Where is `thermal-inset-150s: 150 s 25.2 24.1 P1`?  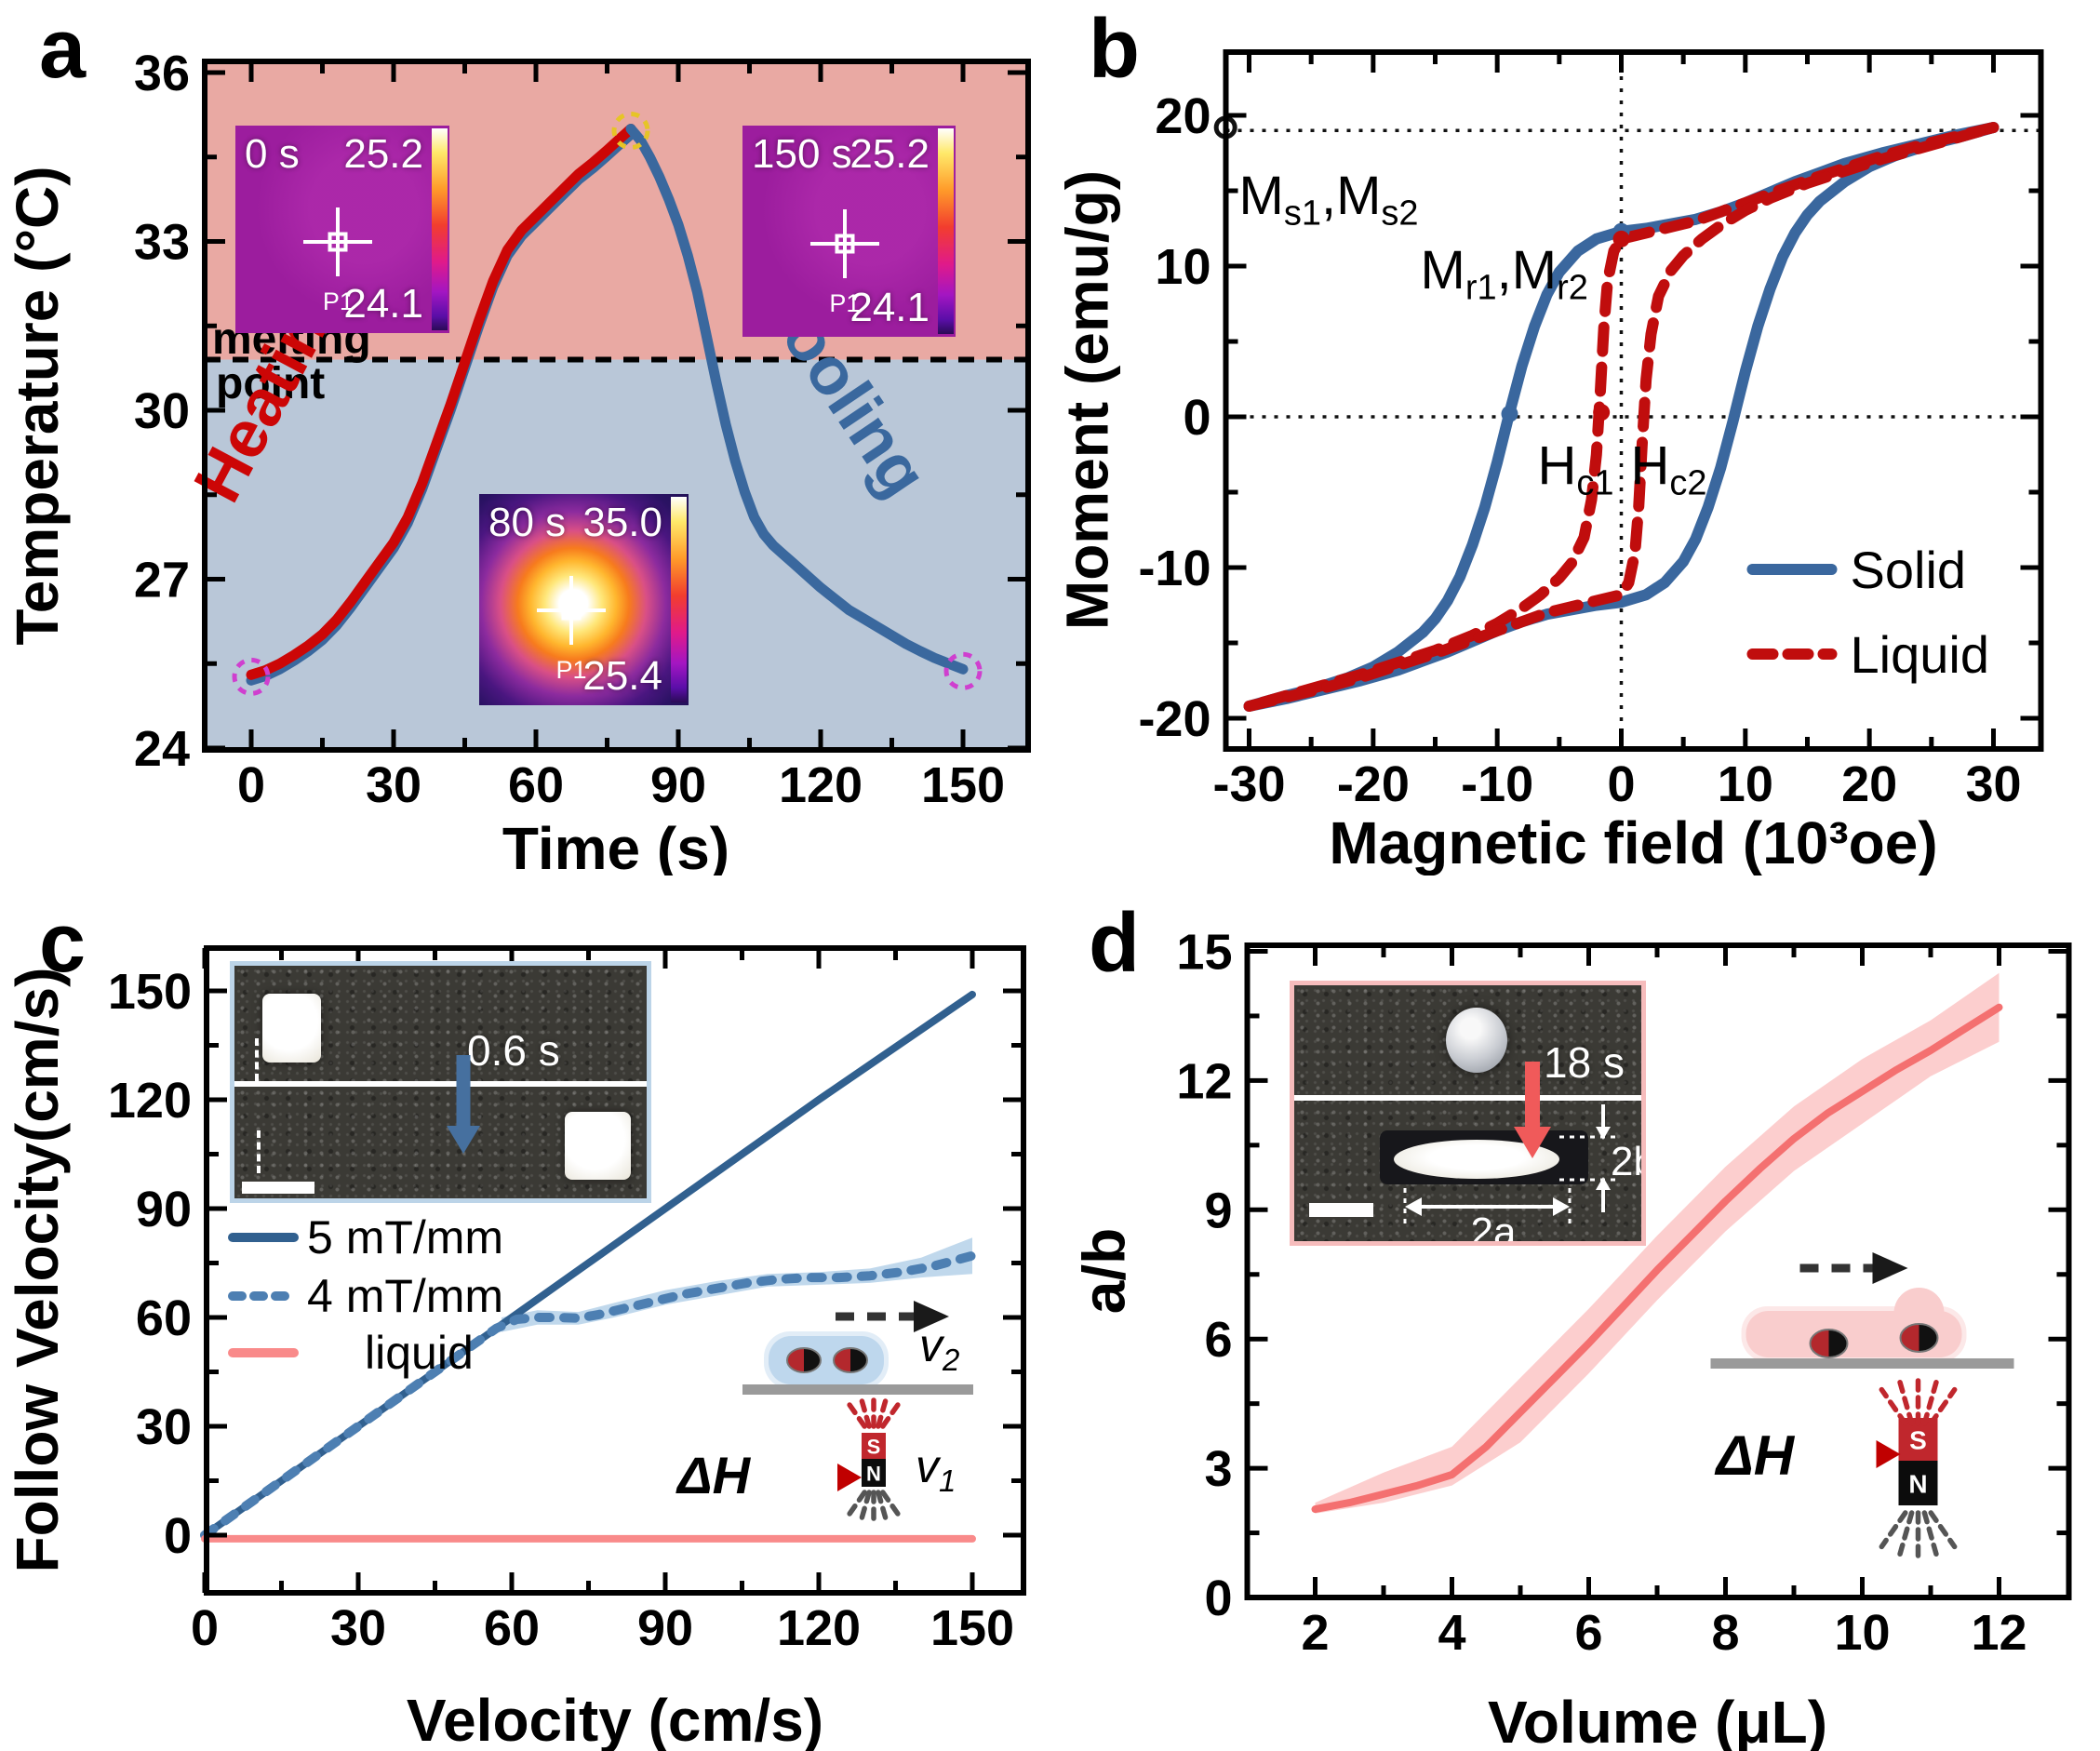
thermal-inset-150s: 150 s 25.2 24.1 P1 is located at coordinates (849, 231).